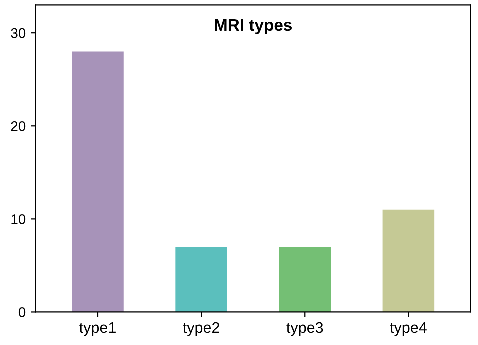 This screenshot has width=478, height=345. I want to click on x-tick-label: type4, so click(408, 329).